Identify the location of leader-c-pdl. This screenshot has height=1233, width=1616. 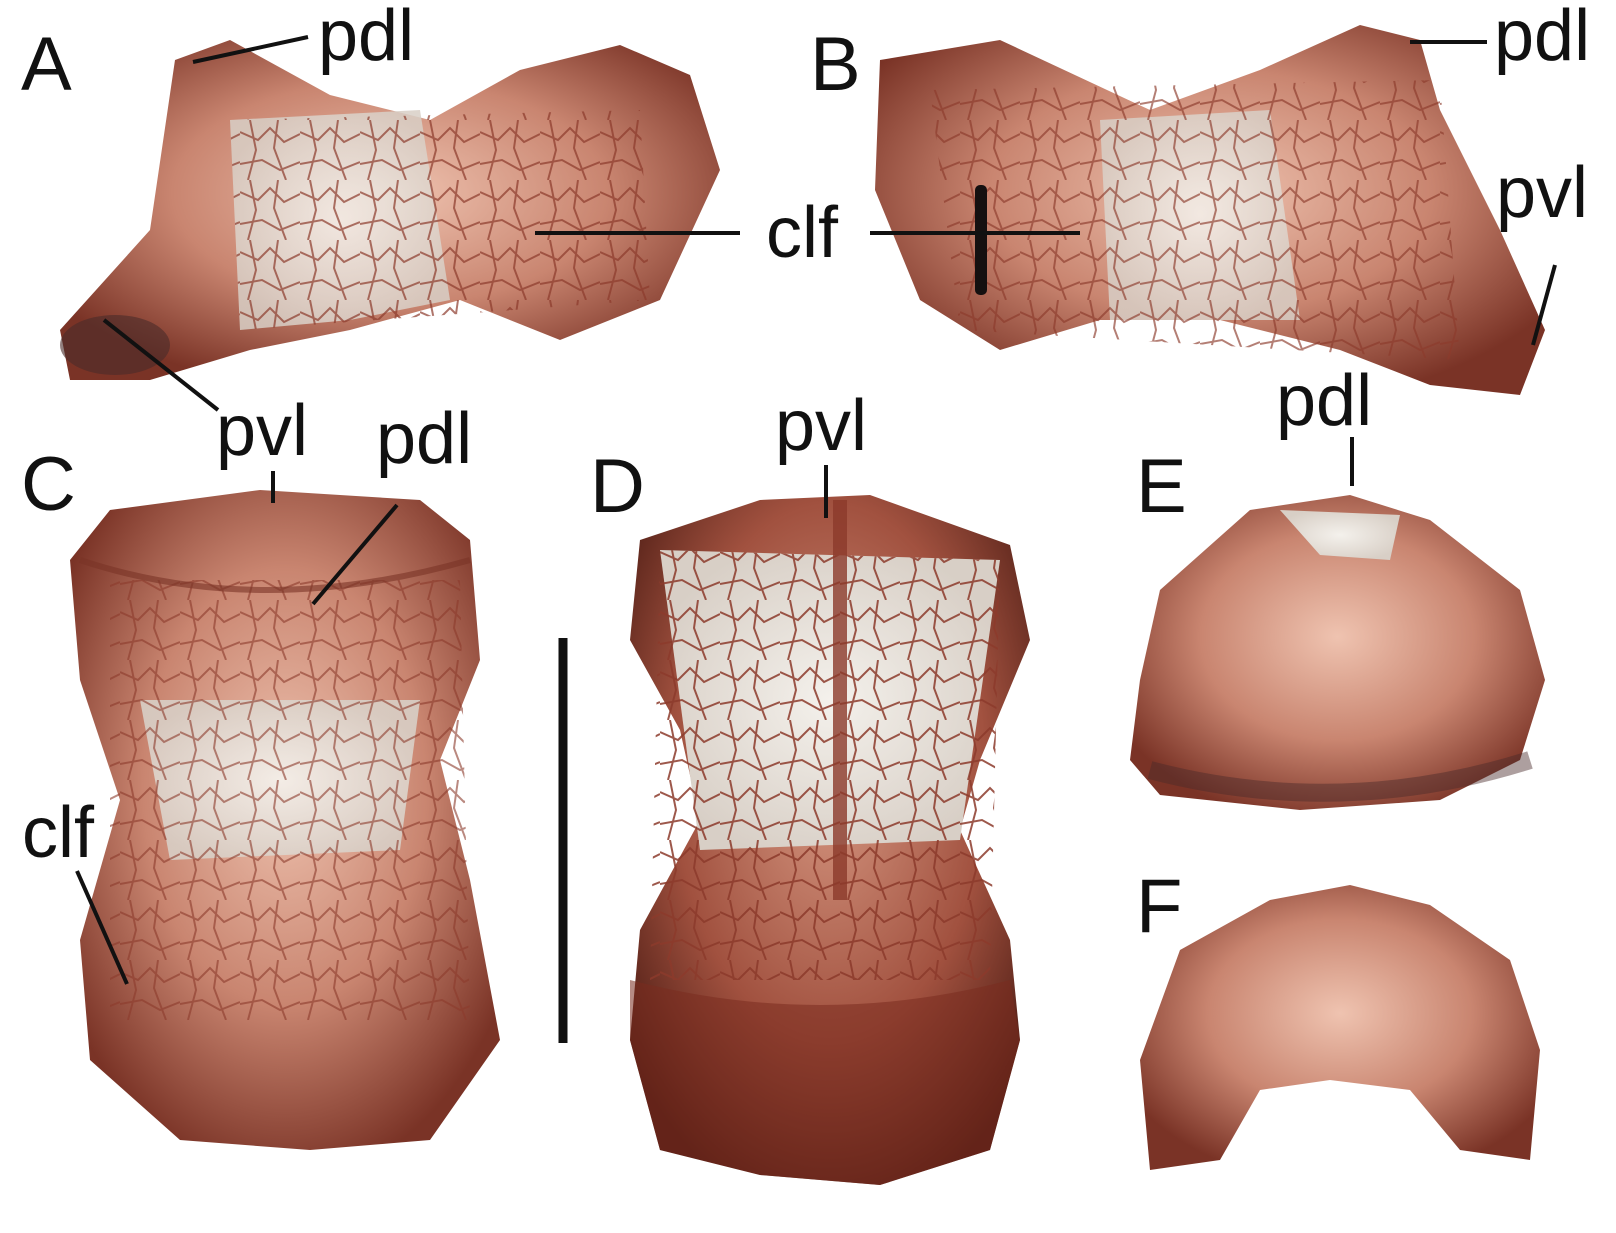
(355, 554).